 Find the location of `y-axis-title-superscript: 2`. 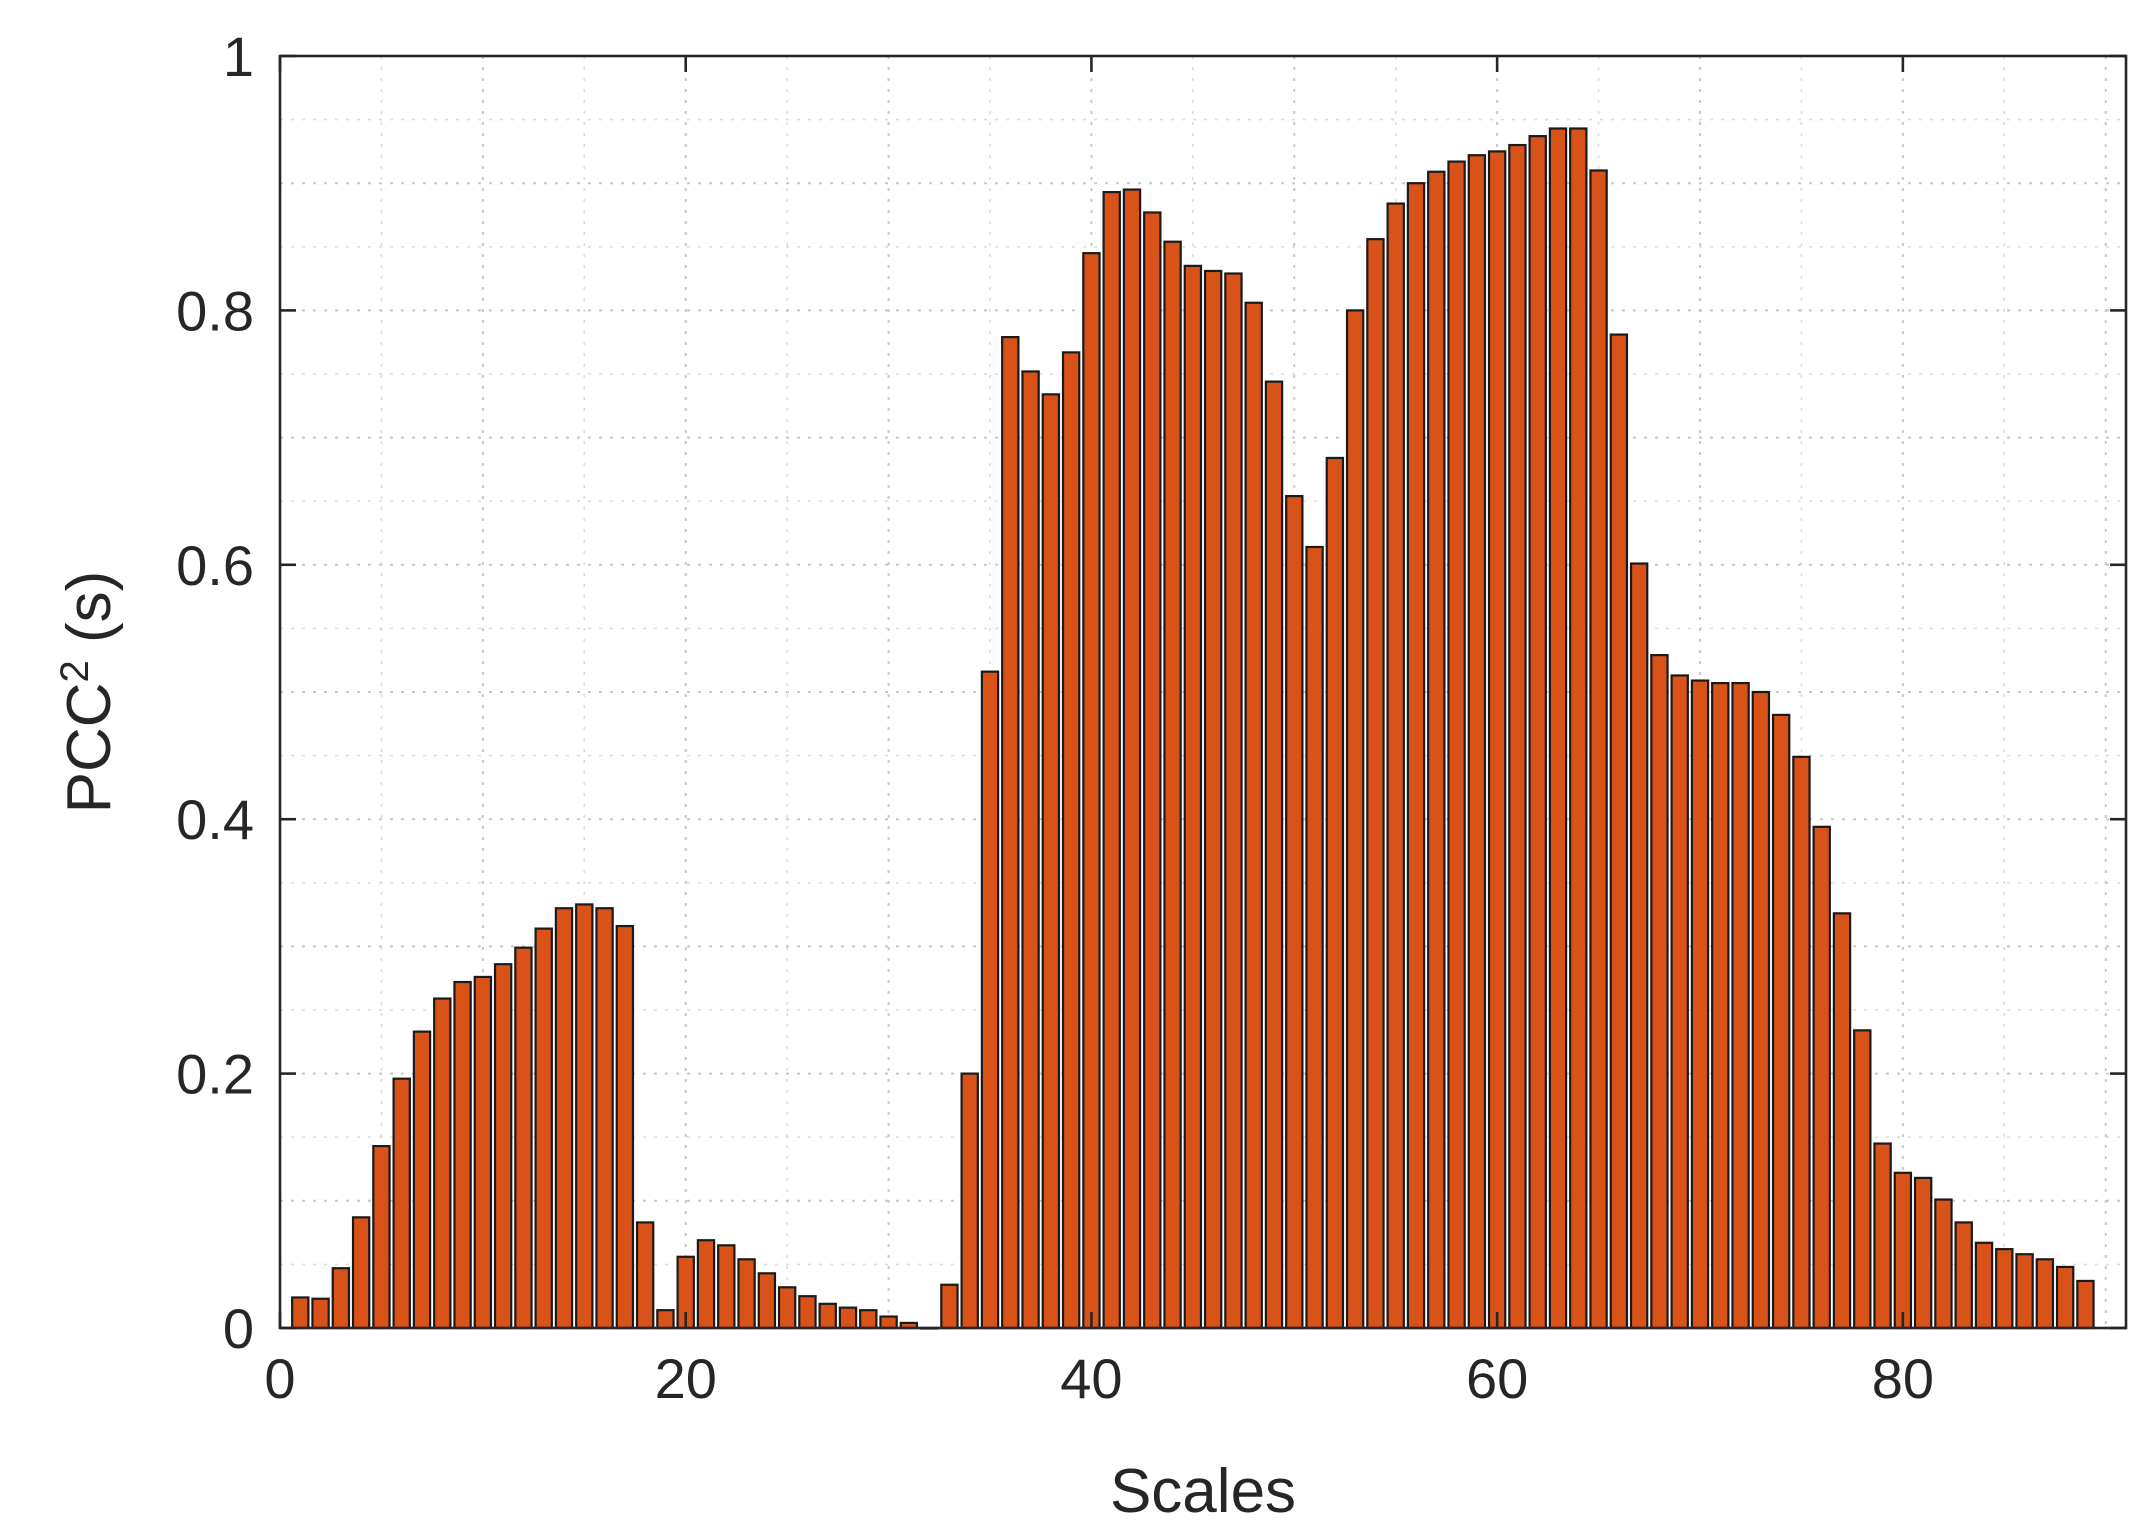

y-axis-title-superscript: 2 is located at coordinates (75, 671).